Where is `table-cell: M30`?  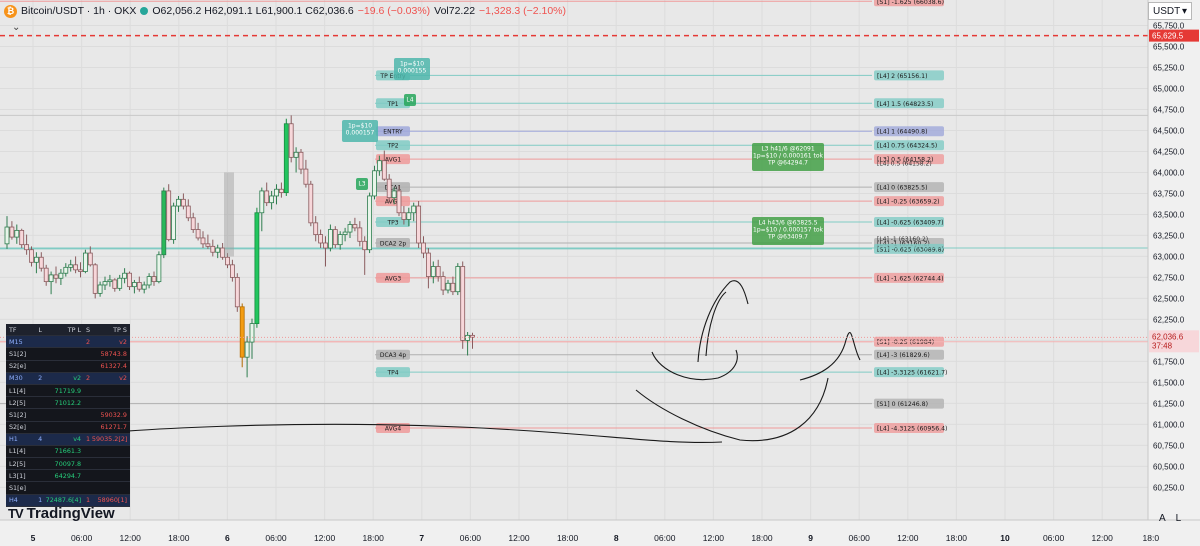
table-cell: M30 is located at coordinates (16, 378).